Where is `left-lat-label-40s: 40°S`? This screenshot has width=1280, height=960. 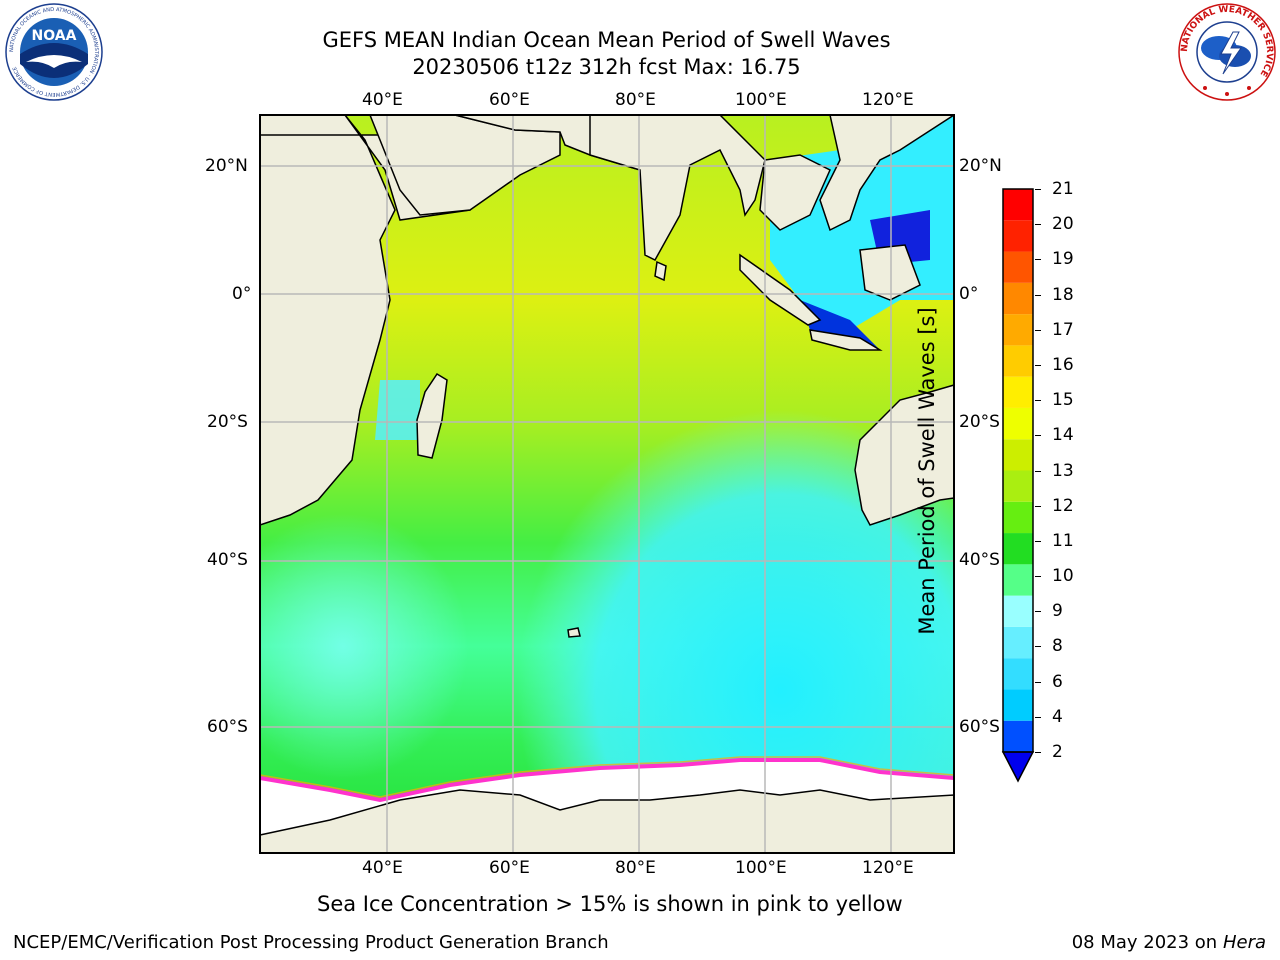 left-lat-label-40s: 40°S is located at coordinates (227, 560).